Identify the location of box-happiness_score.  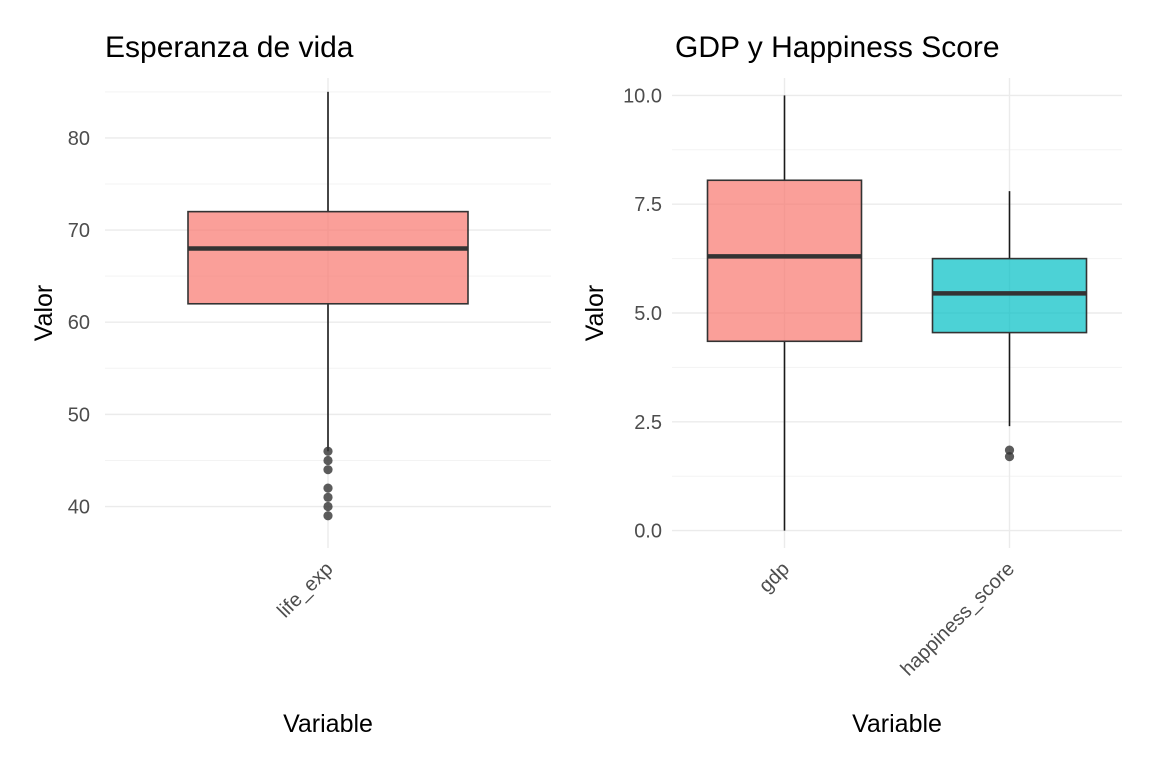
(1009, 326).